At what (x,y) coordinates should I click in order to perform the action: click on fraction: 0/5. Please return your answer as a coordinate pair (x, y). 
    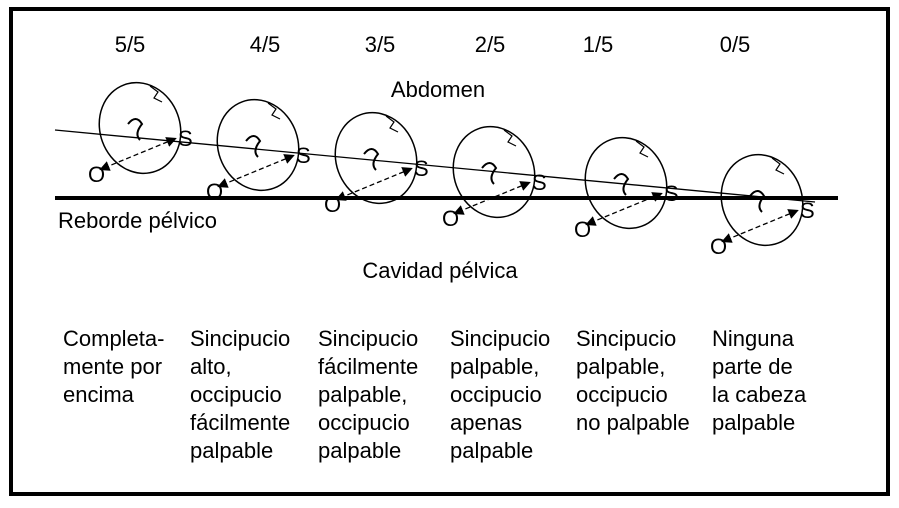
    Looking at the image, I should click on (735, 44).